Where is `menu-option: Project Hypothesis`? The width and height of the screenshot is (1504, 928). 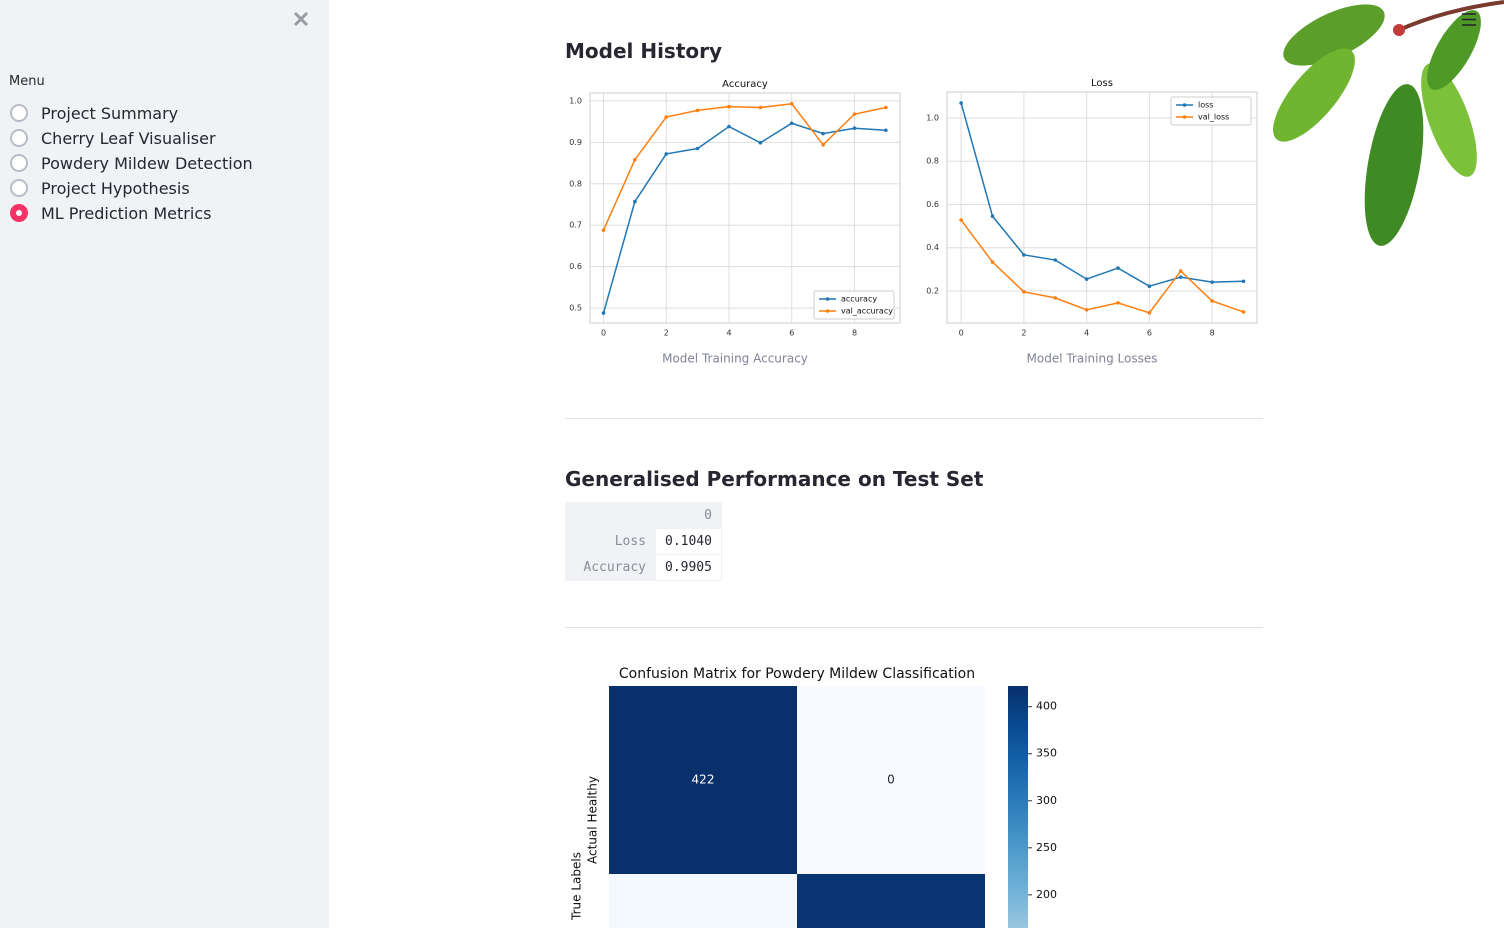 menu-option: Project Hypothesis is located at coordinates (100, 188).